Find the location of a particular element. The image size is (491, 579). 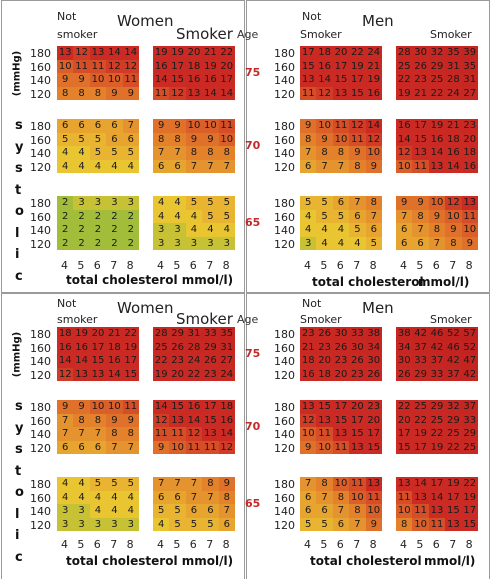

cholesterol-tick-label: 6 is located at coordinates (340, 265).